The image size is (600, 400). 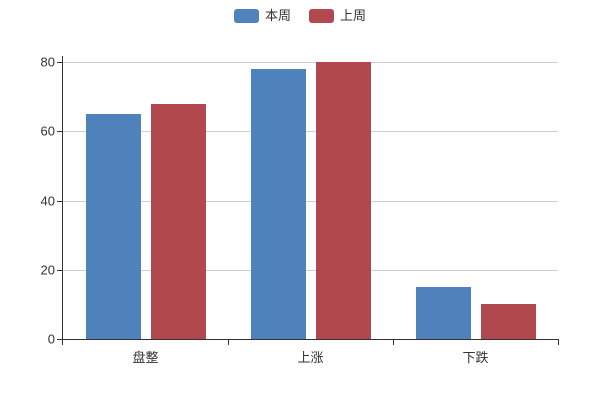 I want to click on legend-swatch-this-week, so click(x=246, y=16).